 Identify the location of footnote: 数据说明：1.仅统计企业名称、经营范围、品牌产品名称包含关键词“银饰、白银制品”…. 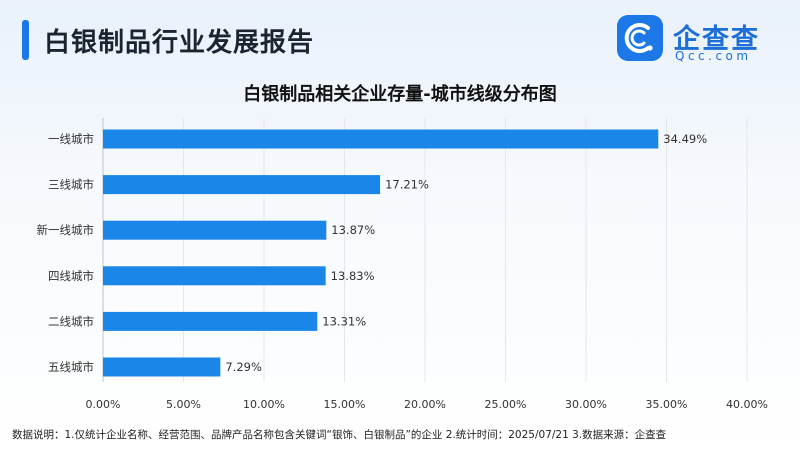
(339, 435).